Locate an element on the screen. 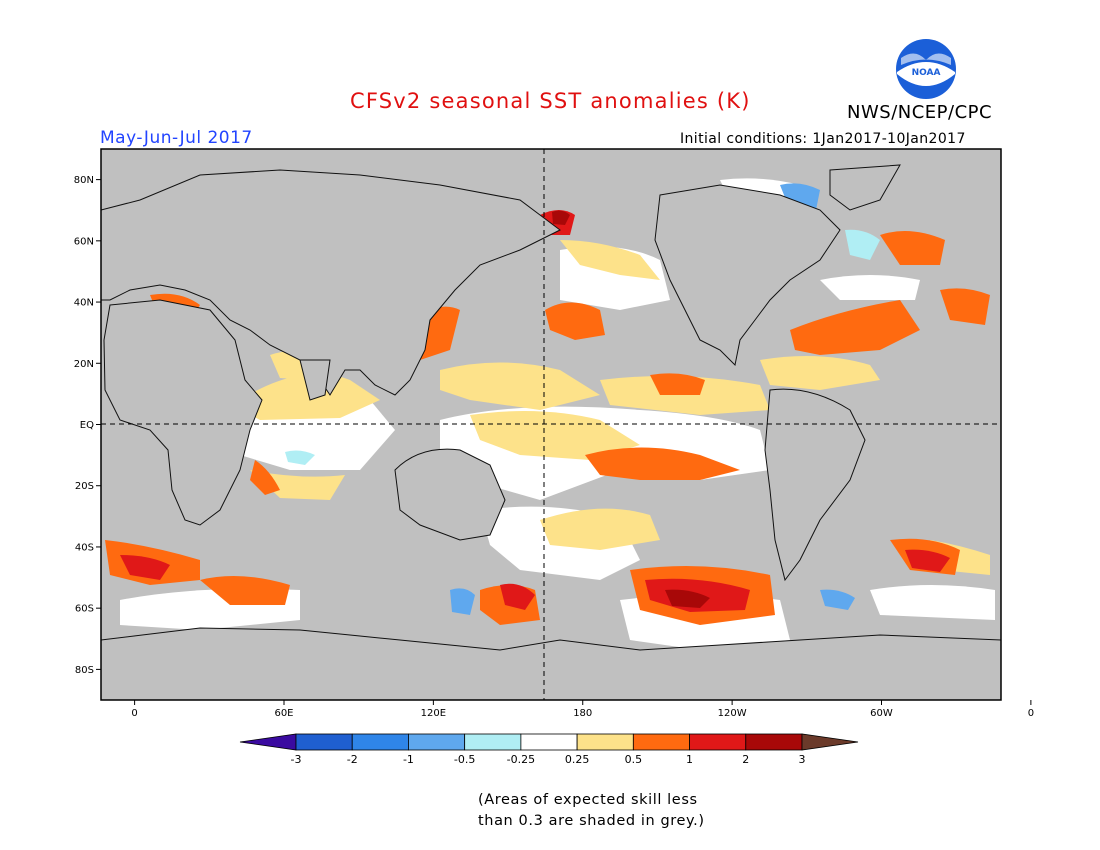 This screenshot has height=850, width=1100. lat-tick-label: 40S is located at coordinates (84, 547).